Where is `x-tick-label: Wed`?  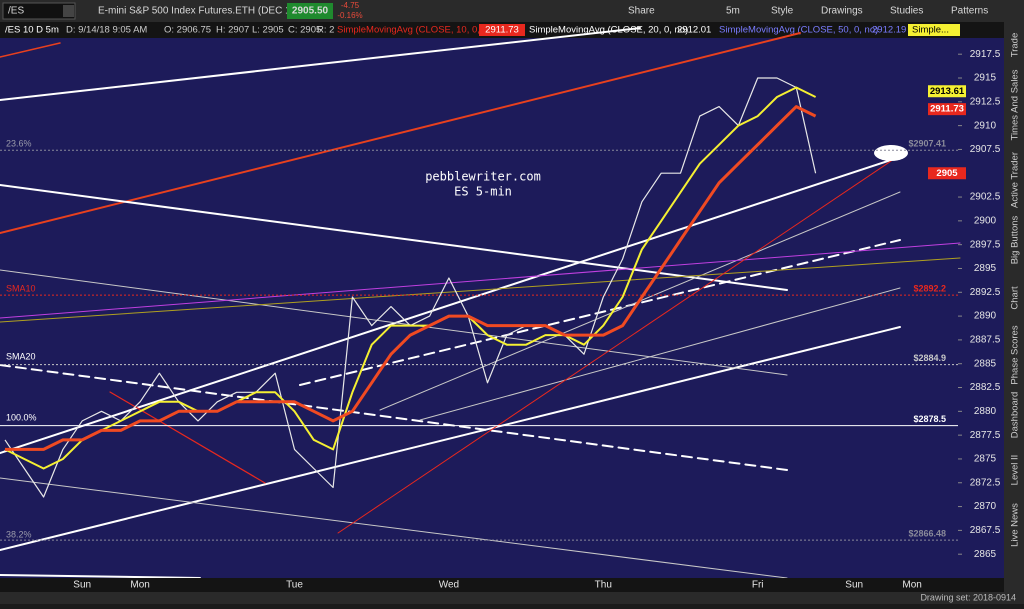 x-tick-label: Wed is located at coordinates (449, 585).